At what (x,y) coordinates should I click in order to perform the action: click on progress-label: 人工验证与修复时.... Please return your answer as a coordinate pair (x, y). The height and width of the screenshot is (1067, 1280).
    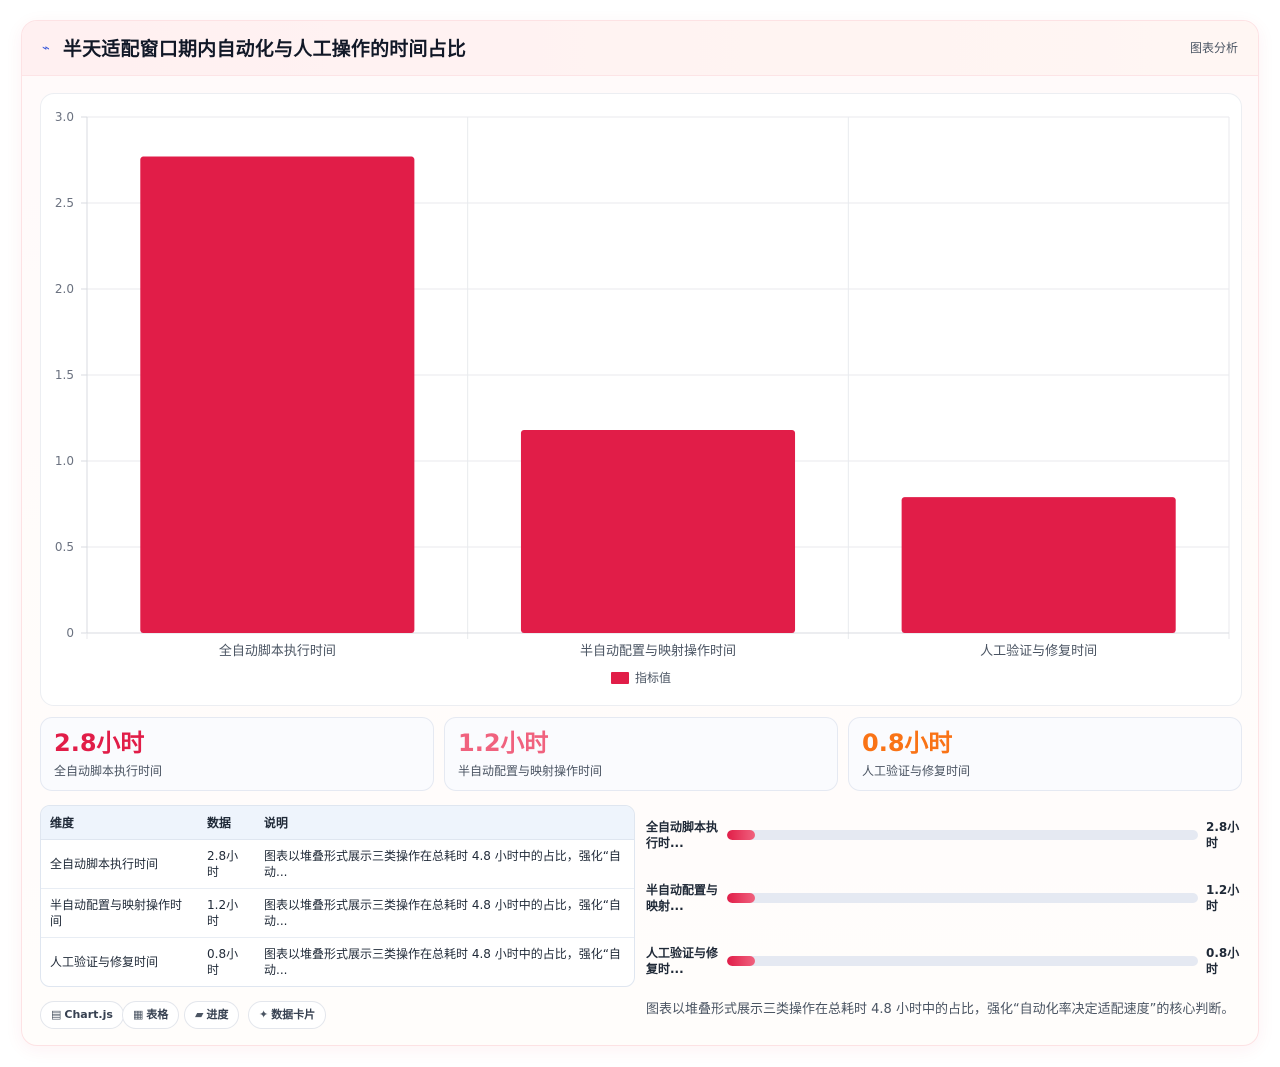
    Looking at the image, I should click on (682, 961).